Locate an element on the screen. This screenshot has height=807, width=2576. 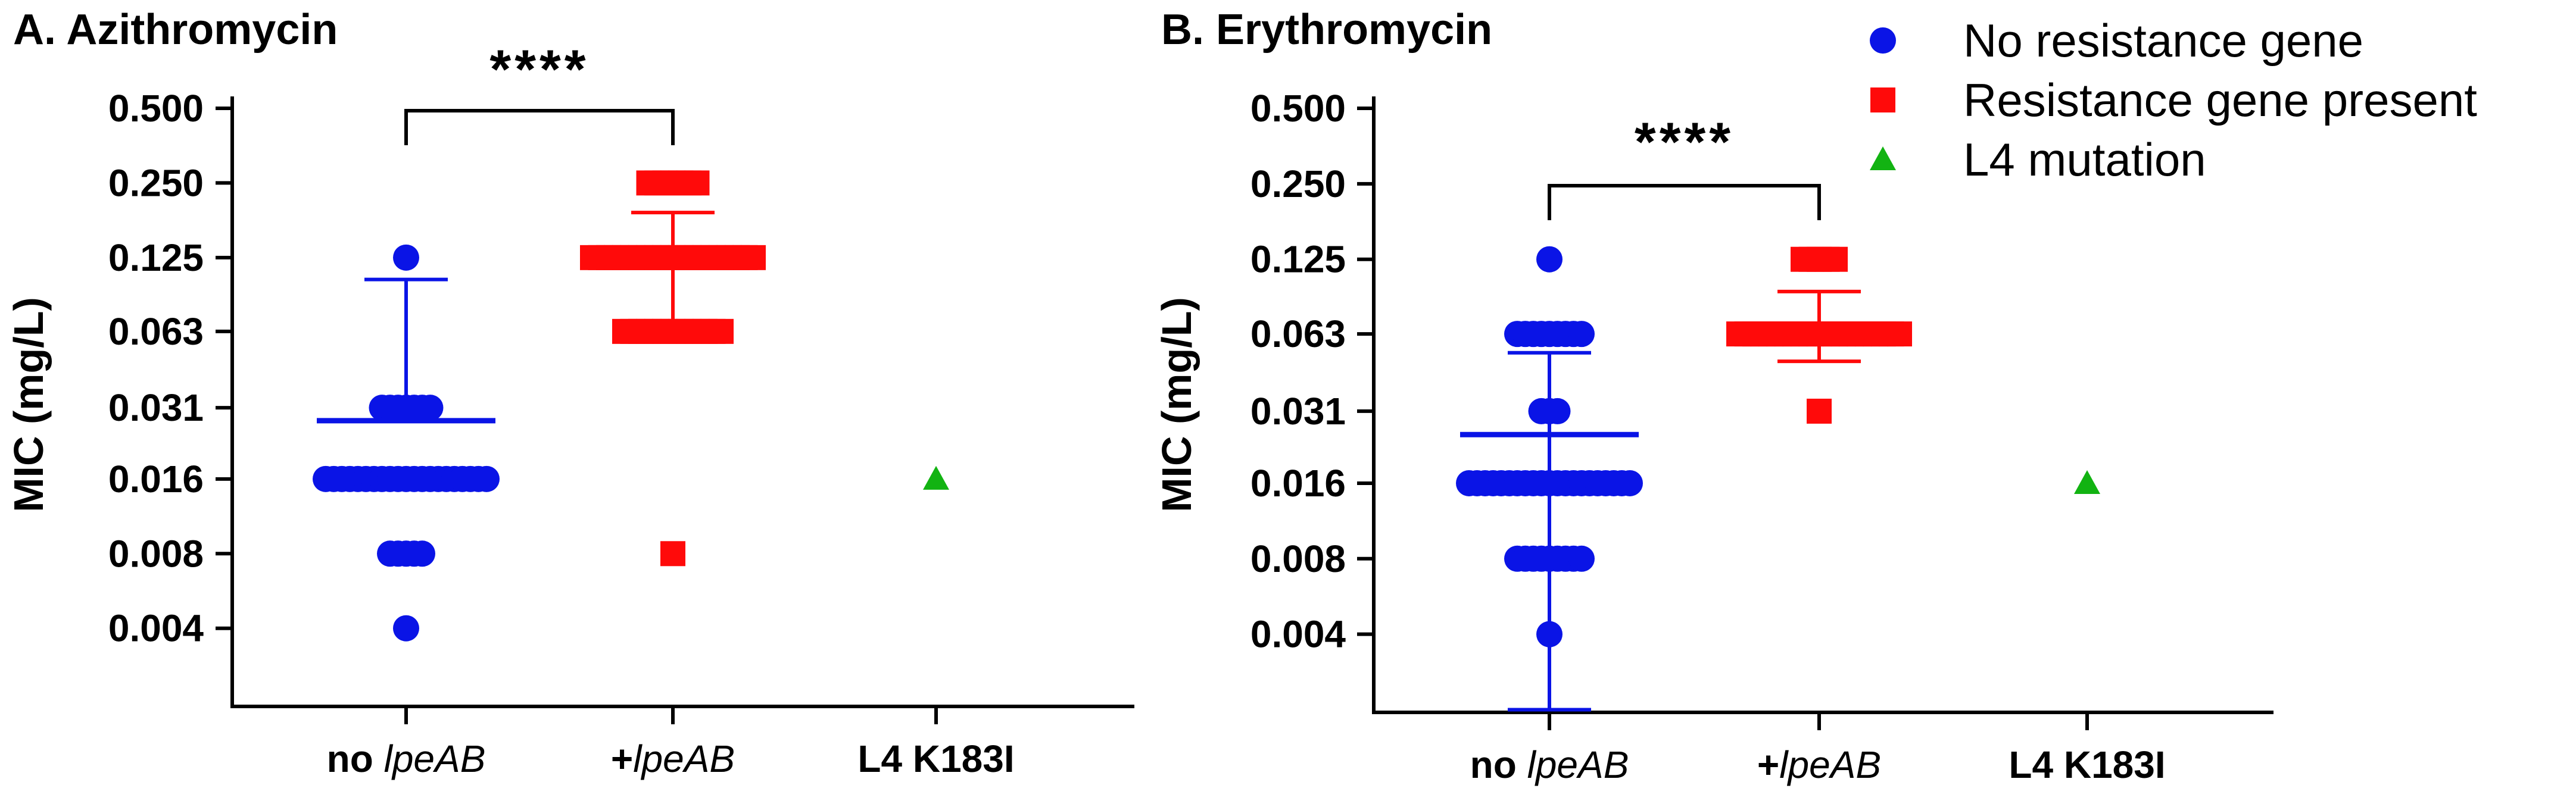
legend-marker-circle is located at coordinates (1883, 40).